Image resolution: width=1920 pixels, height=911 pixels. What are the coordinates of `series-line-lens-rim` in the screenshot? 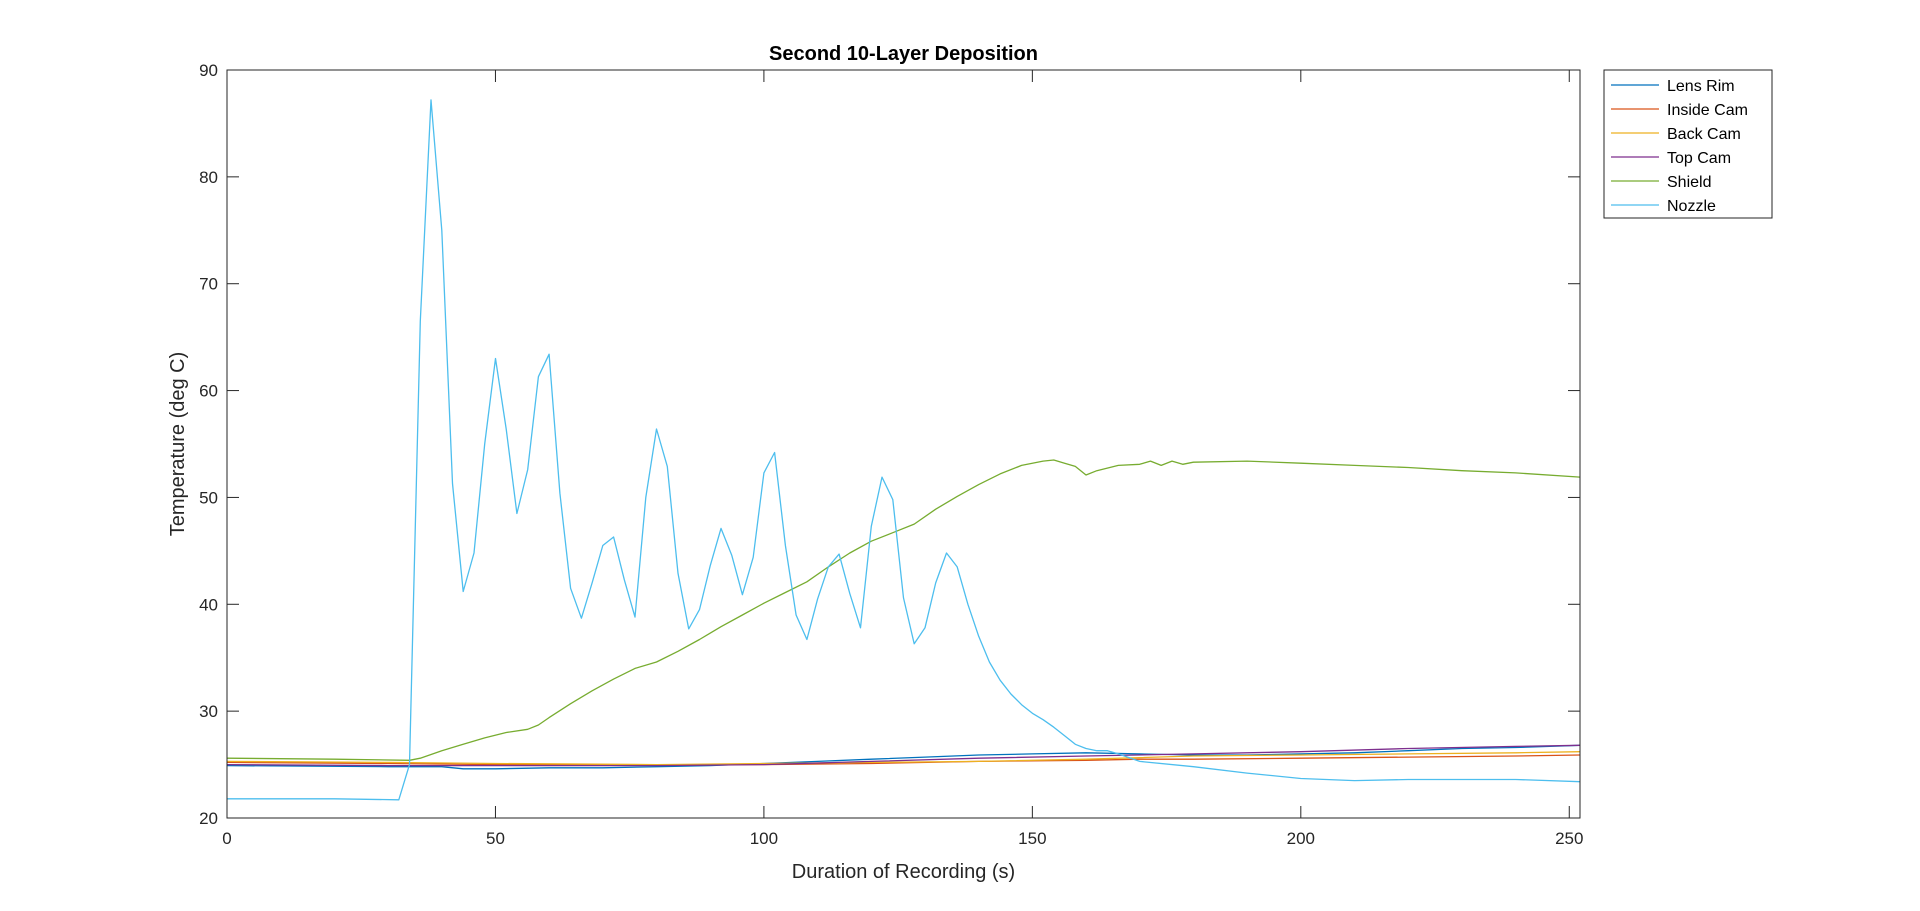 It's located at (903, 757).